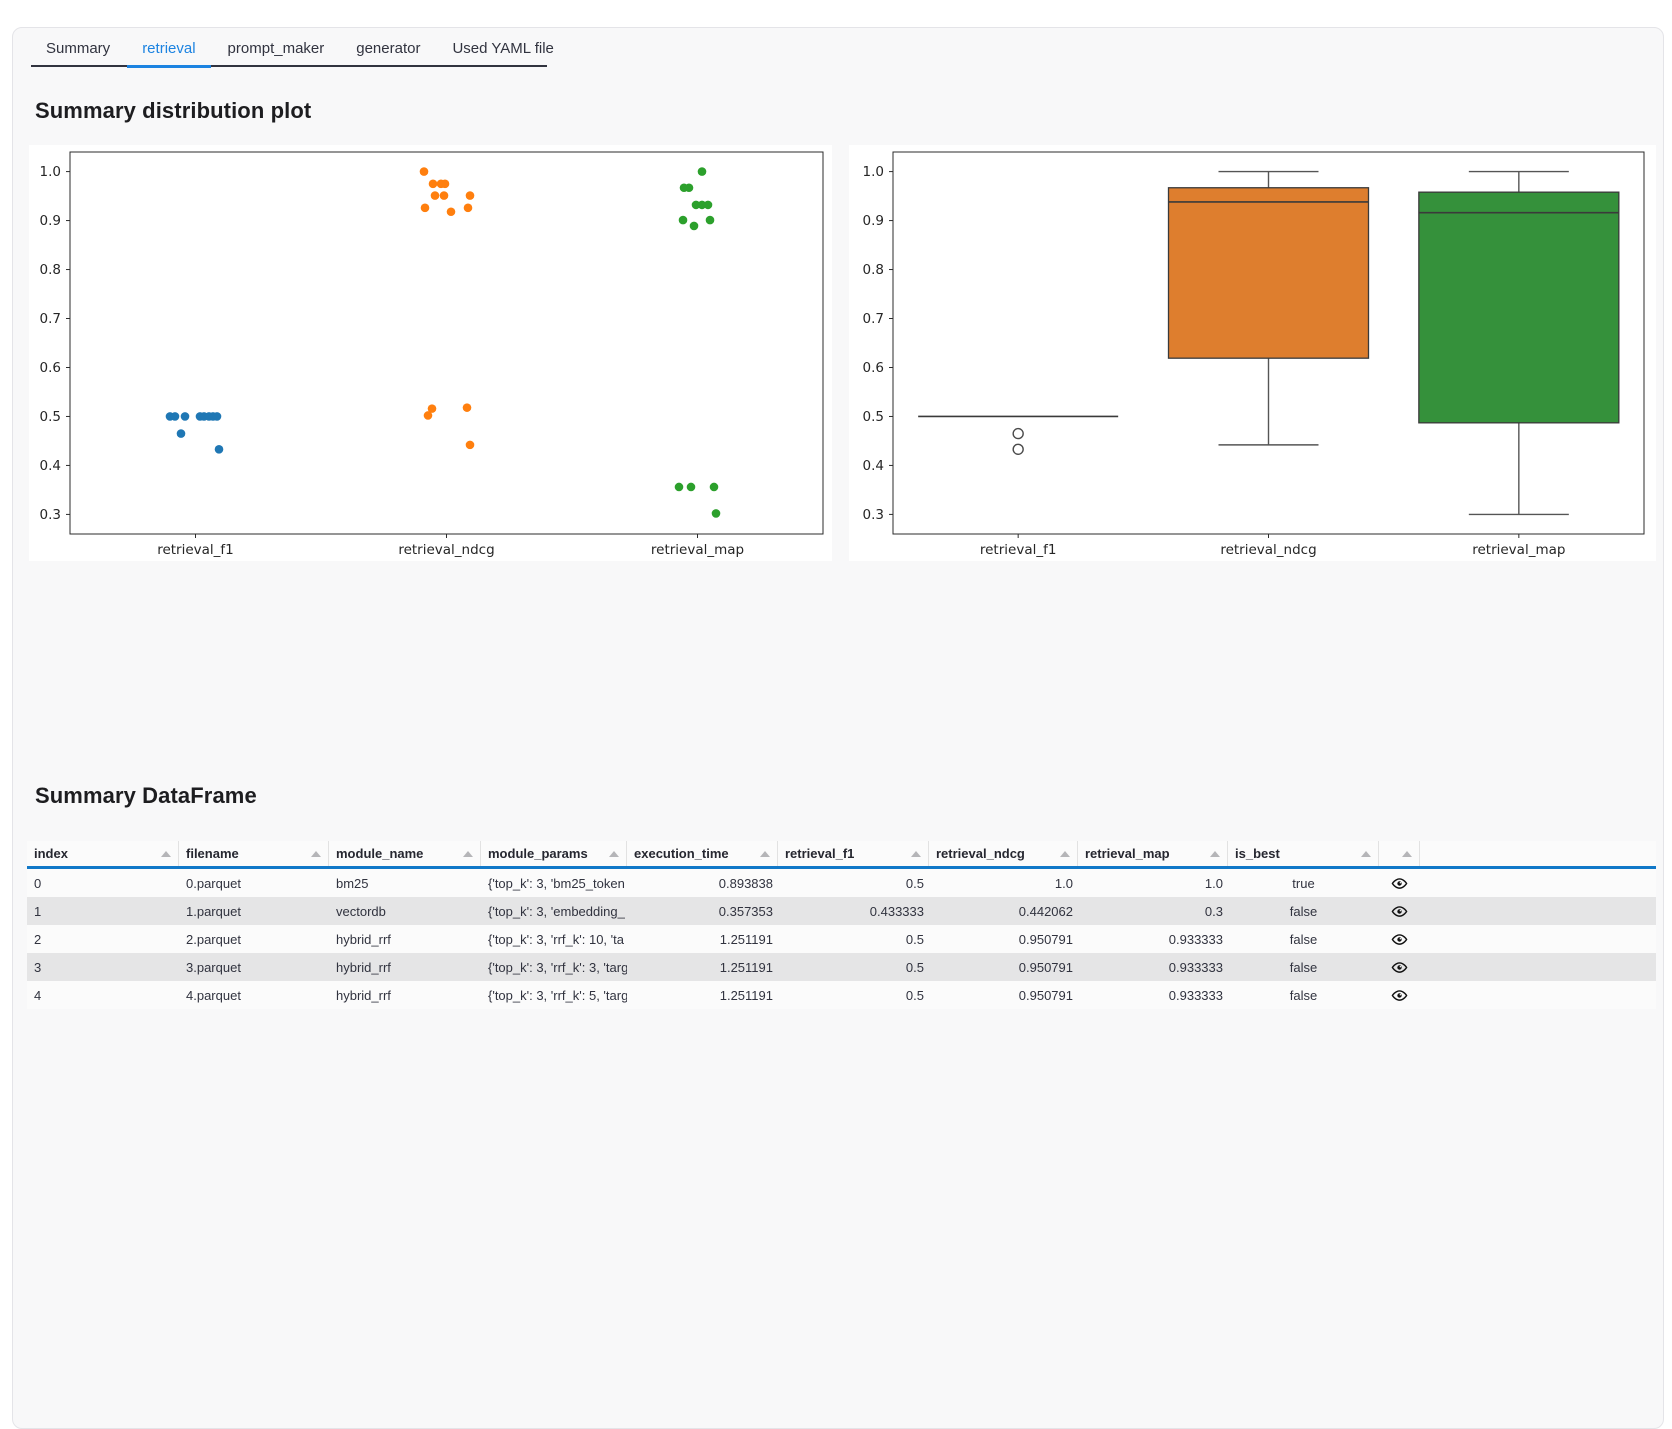 Image resolution: width=1672 pixels, height=1429 pixels. I want to click on column-header-label: module_name, so click(380, 853).